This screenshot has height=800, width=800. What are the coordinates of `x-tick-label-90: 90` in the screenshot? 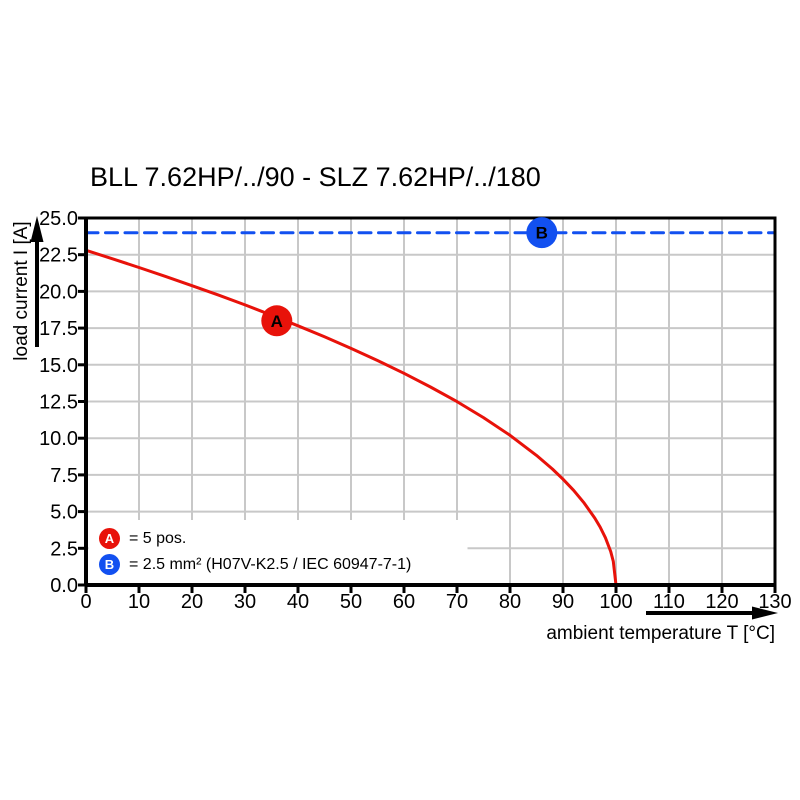 It's located at (563, 602).